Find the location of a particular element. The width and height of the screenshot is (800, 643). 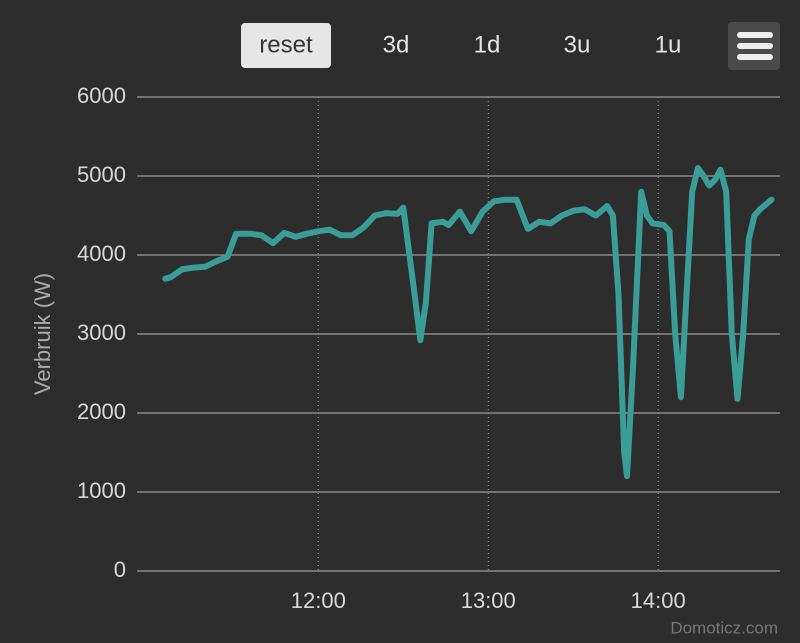

button-bg is located at coordinates (286, 45).